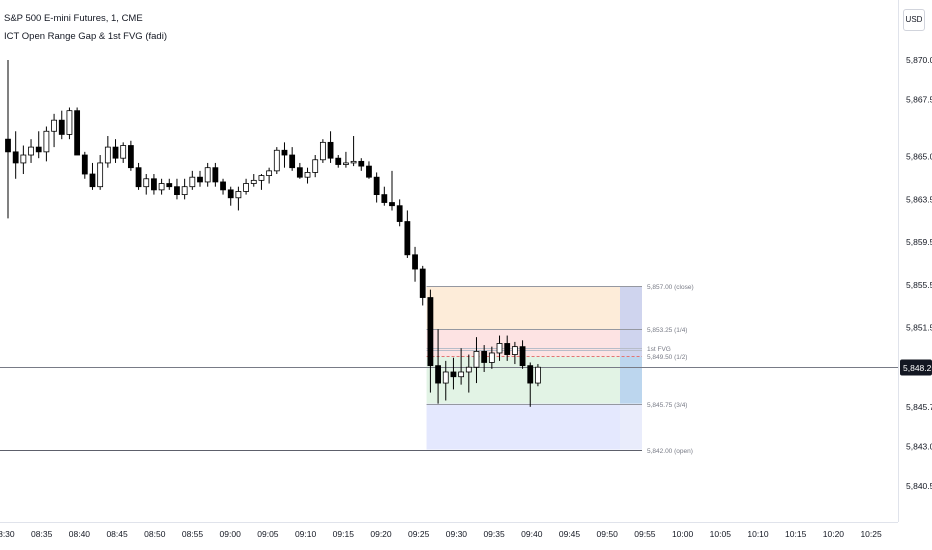 The image size is (932, 550). What do you see at coordinates (7, 534) in the screenshot?
I see `time-tick-label: 08:30` at bounding box center [7, 534].